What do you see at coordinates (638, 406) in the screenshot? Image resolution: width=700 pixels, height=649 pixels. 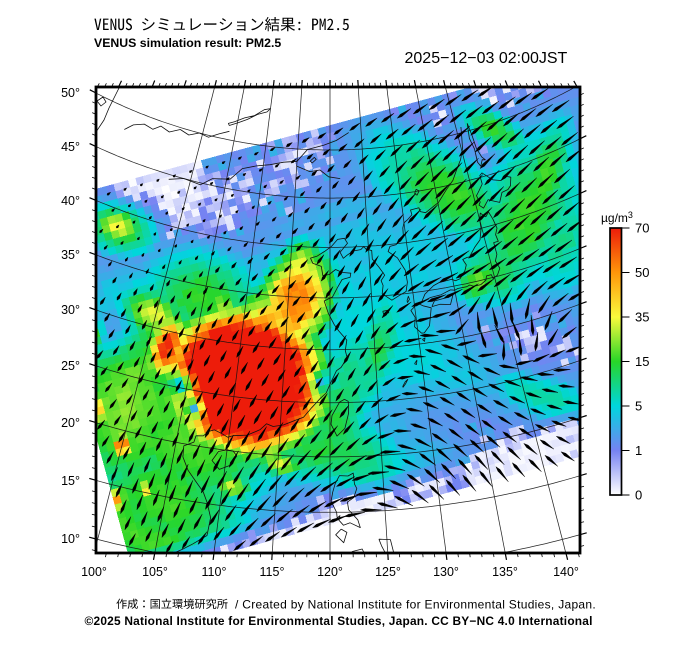 I see `svg-text: 5` at bounding box center [638, 406].